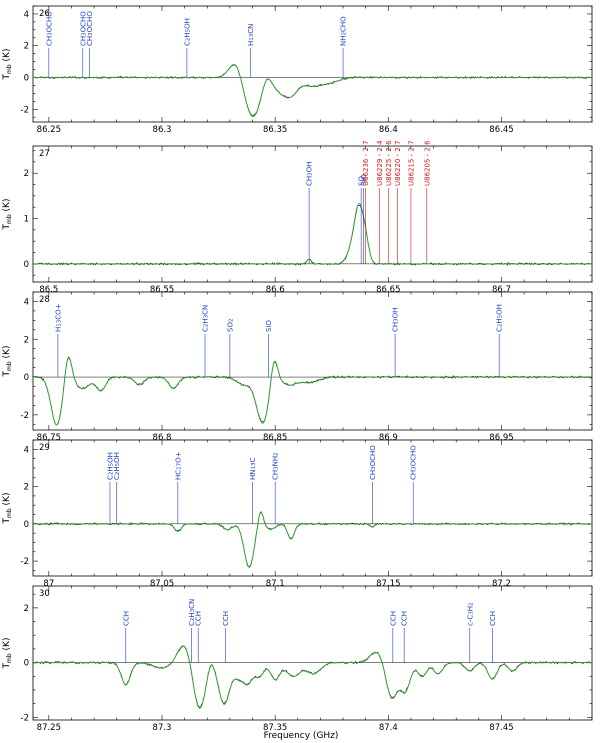  I want to click on x-tick-label: 87.3, so click(162, 728).